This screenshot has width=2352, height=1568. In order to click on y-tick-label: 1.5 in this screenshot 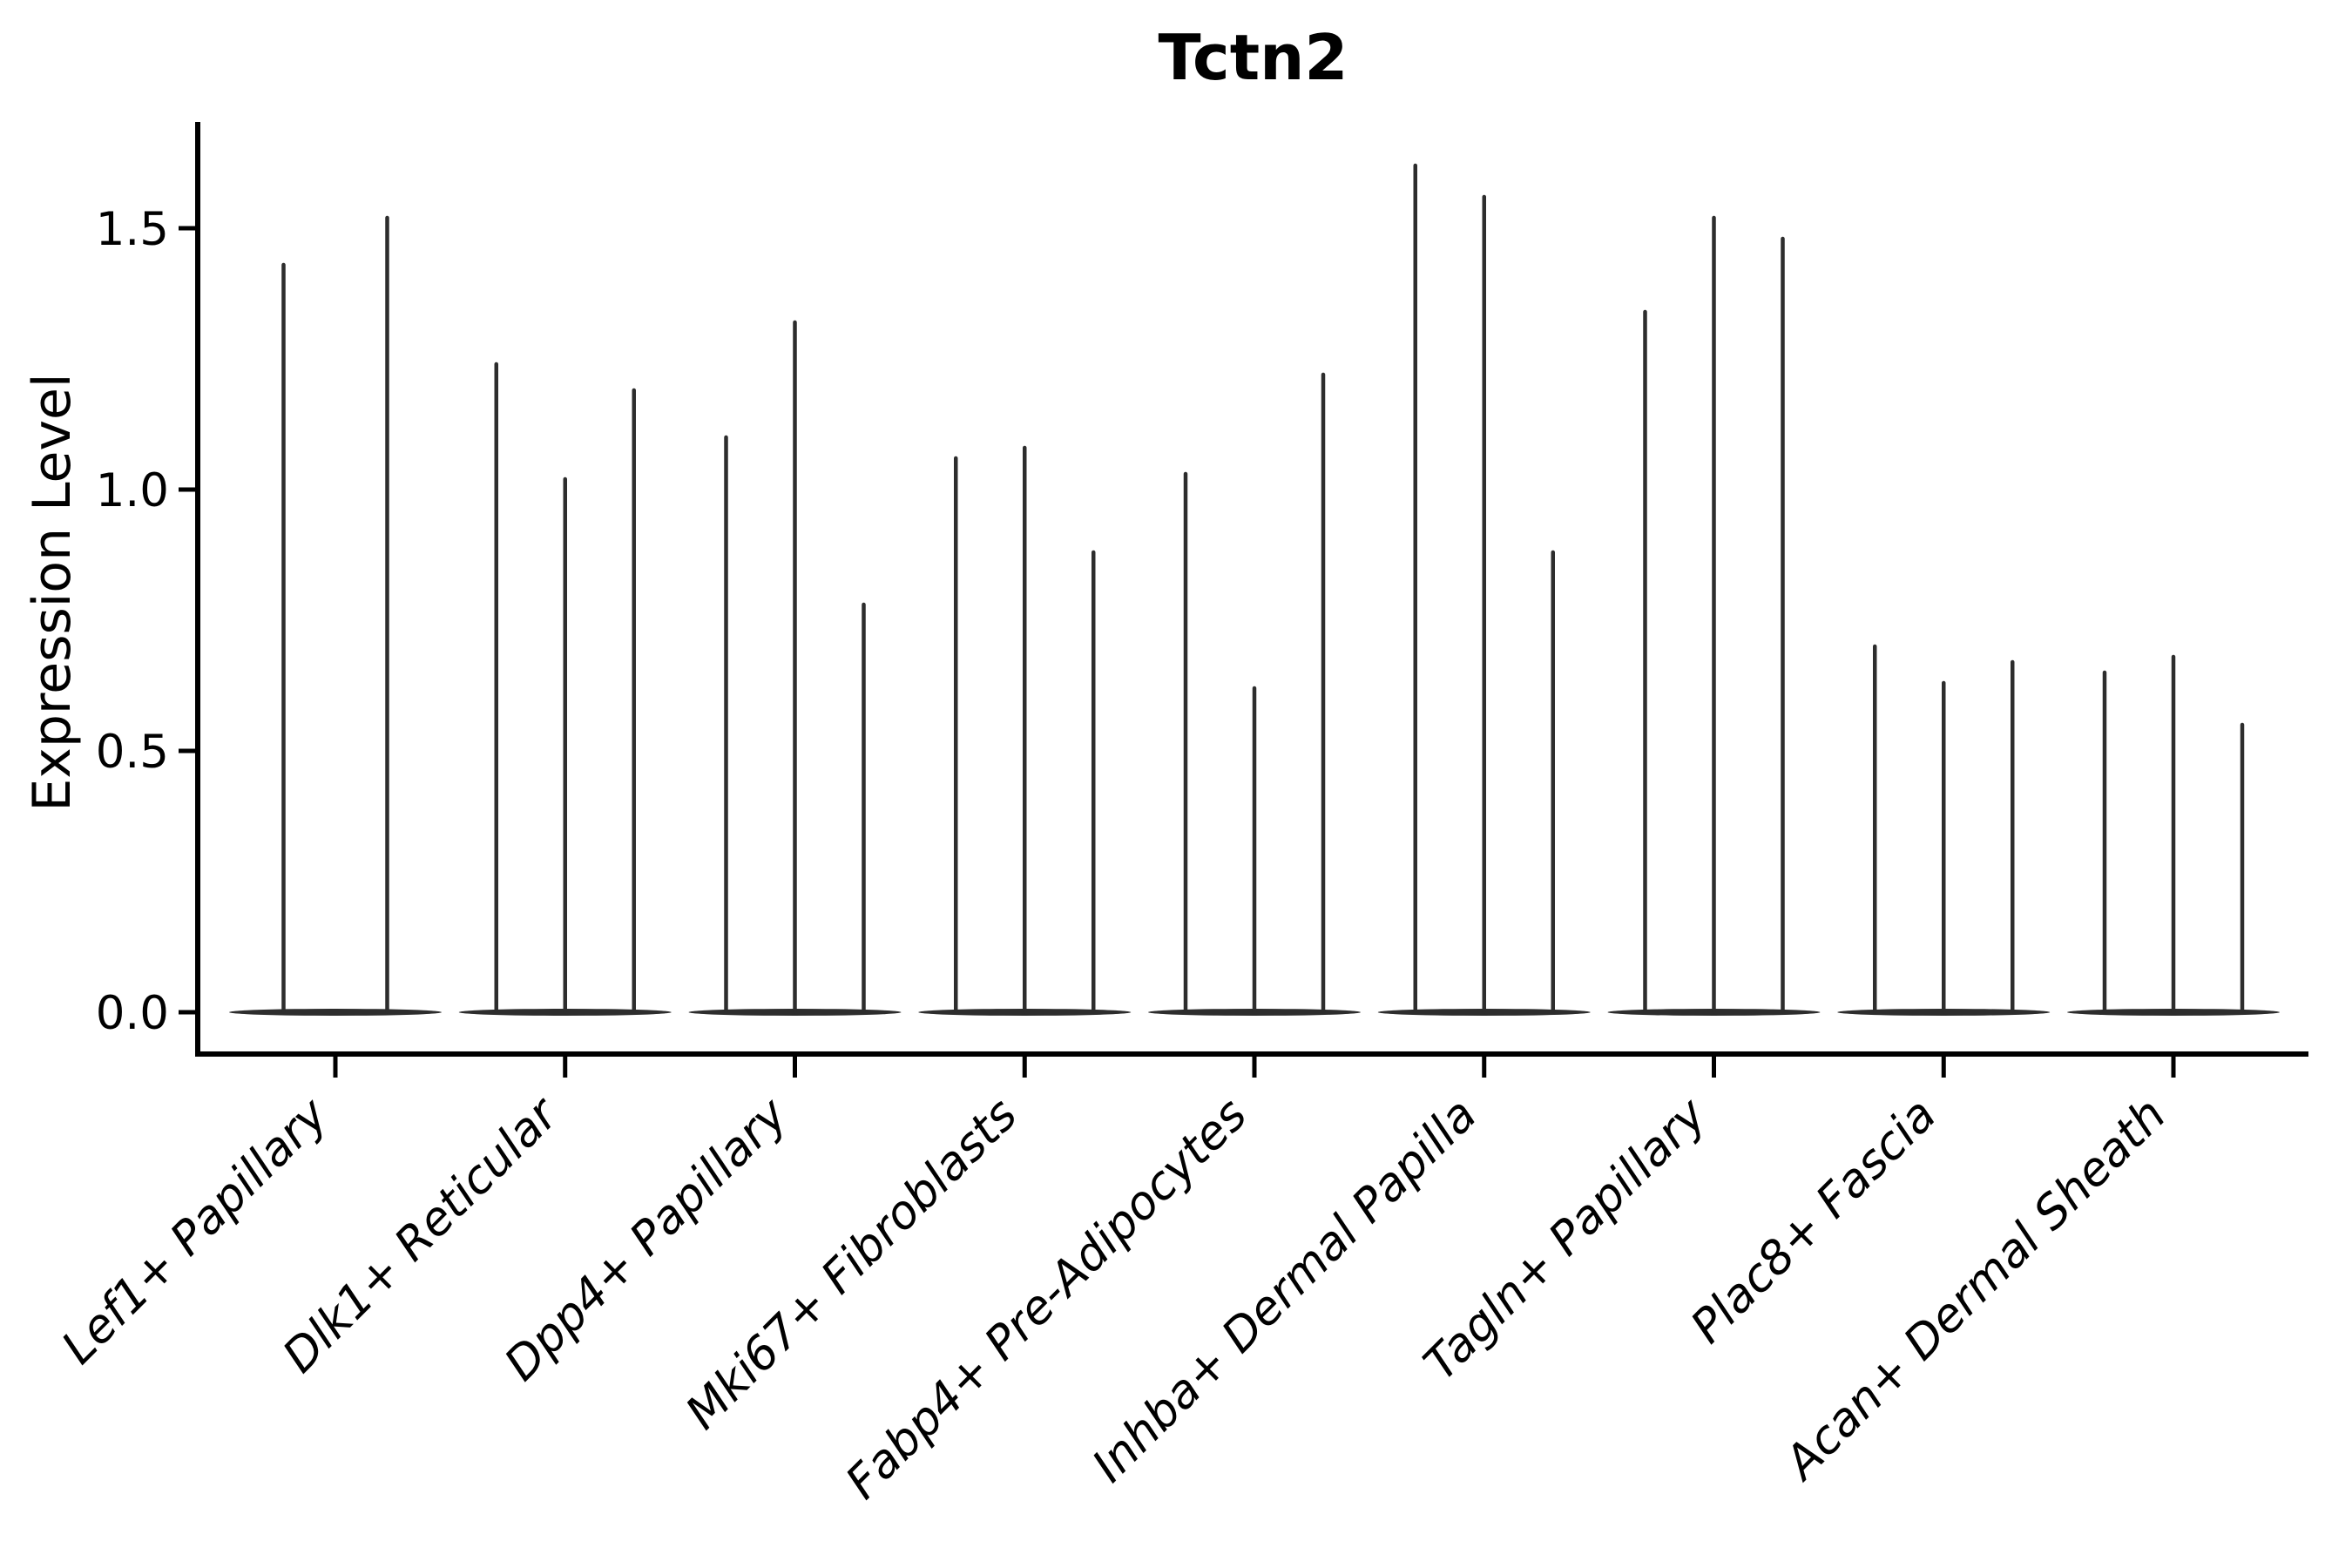, I will do `click(132, 230)`.